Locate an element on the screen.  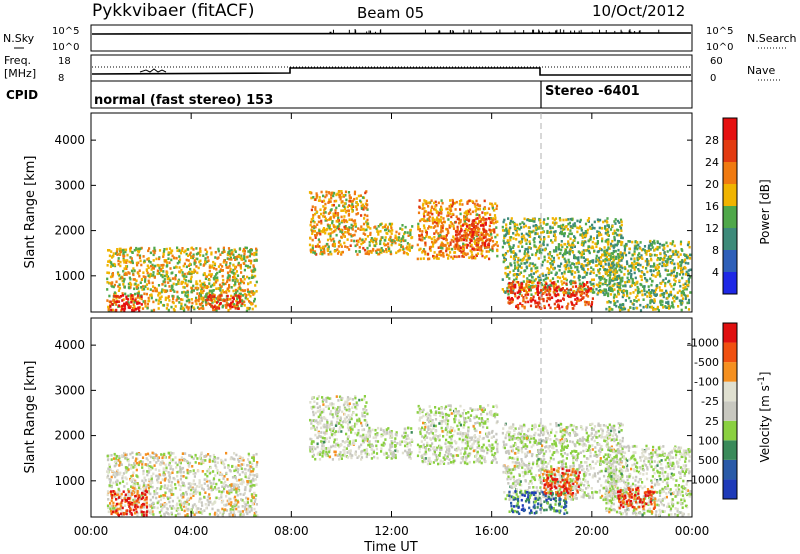
colorbar-tick-label: 12 is located at coordinates (712, 228).